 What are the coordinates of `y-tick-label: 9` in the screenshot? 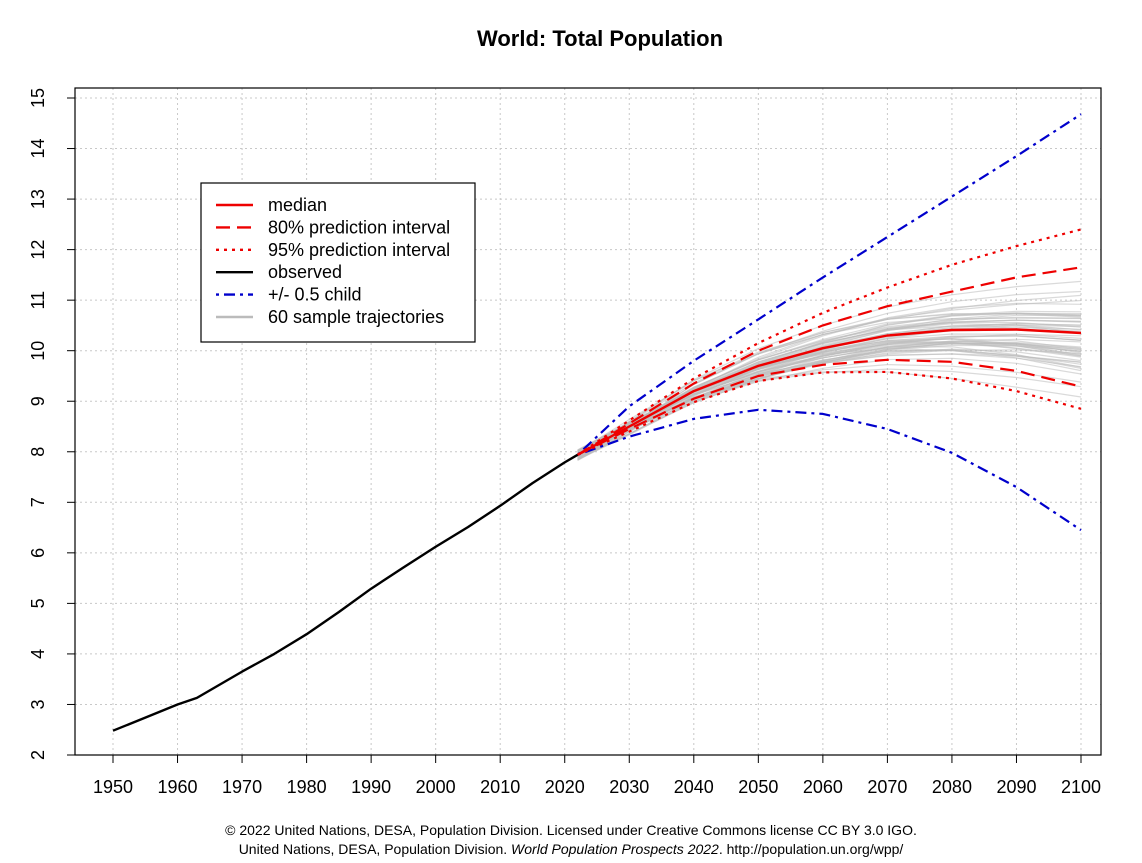 It's located at (38, 401).